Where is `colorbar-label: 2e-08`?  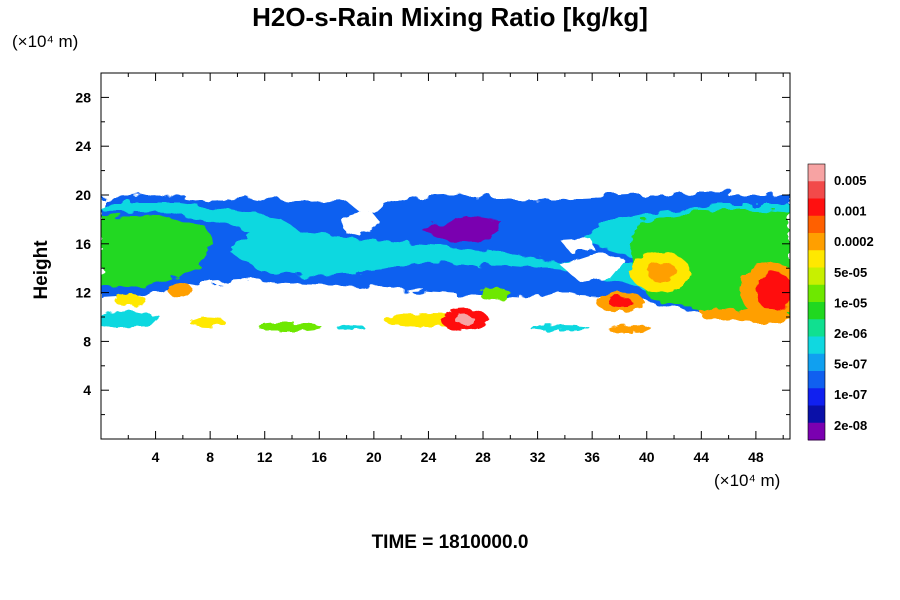
colorbar-label: 2e-08 is located at coordinates (850, 425).